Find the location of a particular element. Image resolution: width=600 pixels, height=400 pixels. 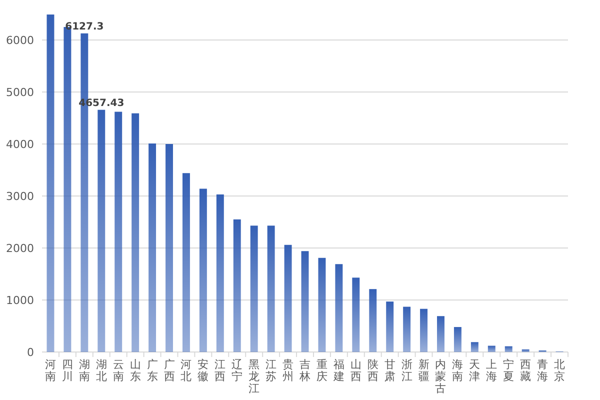

x-tick-label: 宁夏 is located at coordinates (508, 370).